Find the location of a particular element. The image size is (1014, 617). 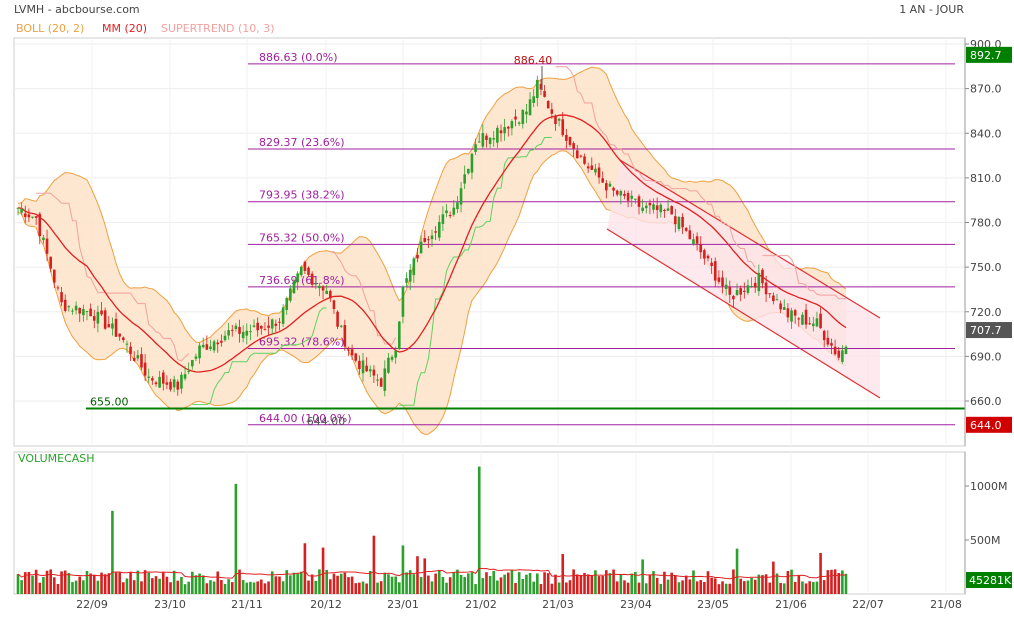

supertrend-down-segment is located at coordinates (655, 167).